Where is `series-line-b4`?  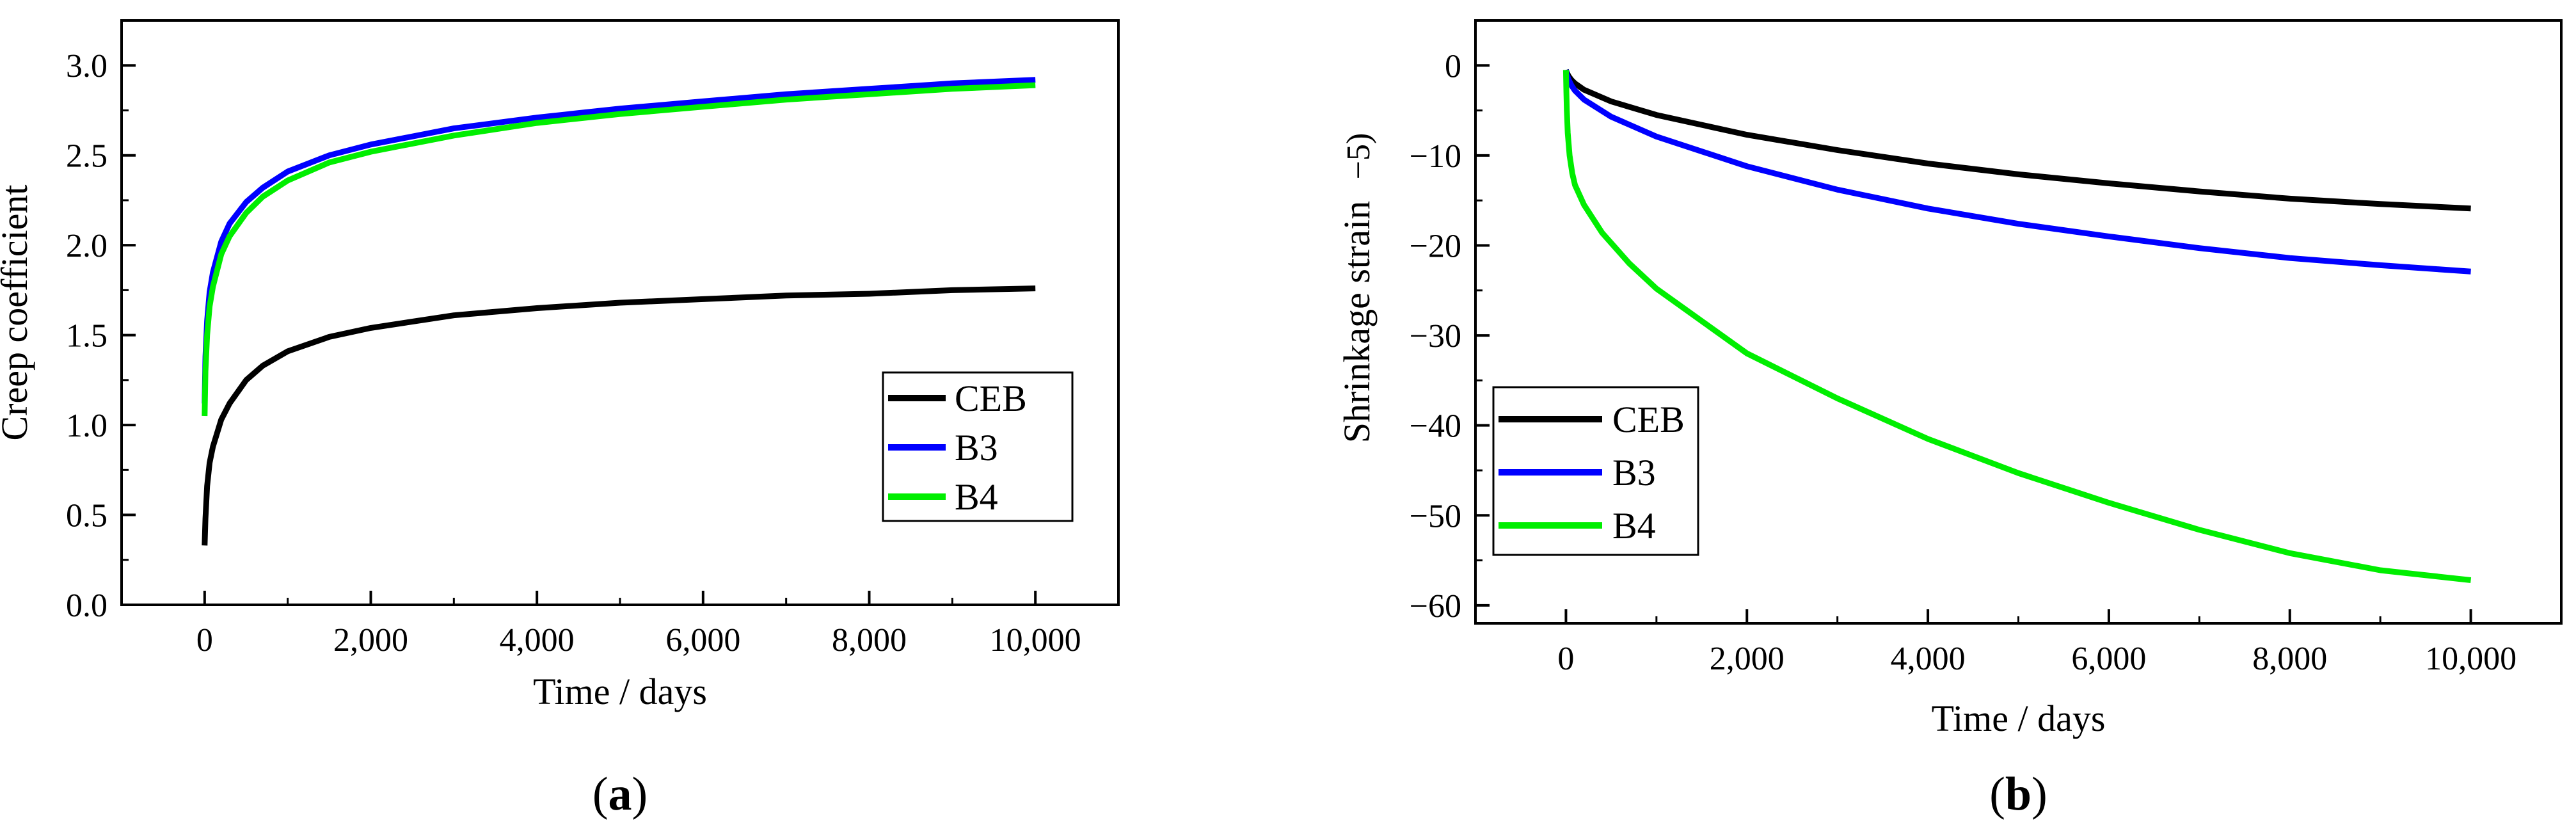
series-line-b4 is located at coordinates (619, 249).